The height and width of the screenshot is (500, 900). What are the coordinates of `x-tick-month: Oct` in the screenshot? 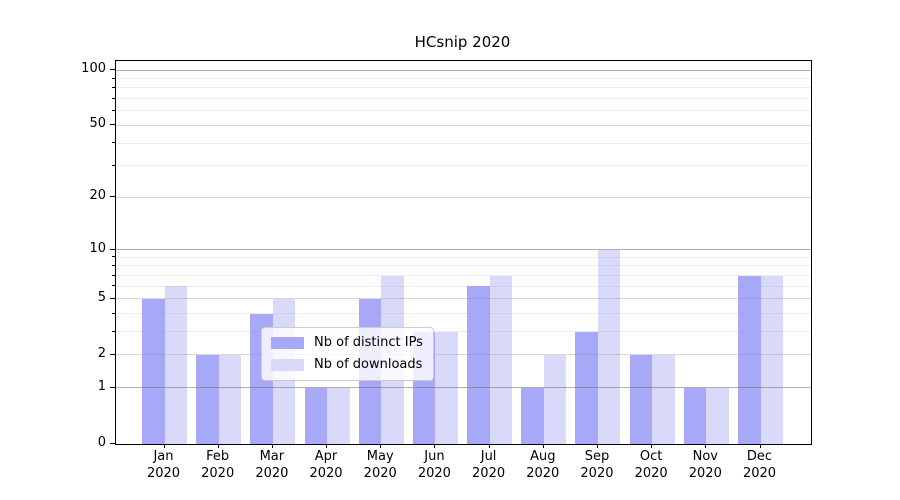 It's located at (651, 456).